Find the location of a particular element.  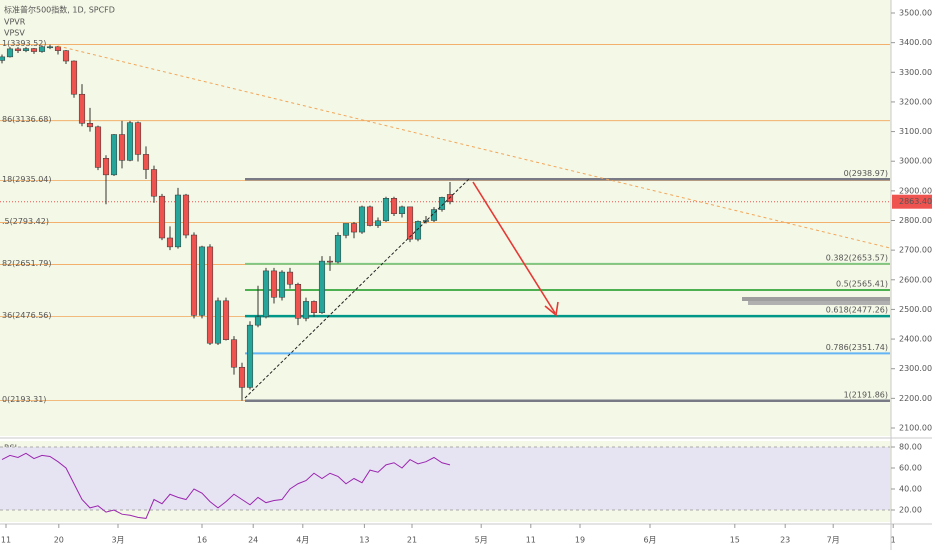

fib-label: 1(3393.52) is located at coordinates (24, 43).